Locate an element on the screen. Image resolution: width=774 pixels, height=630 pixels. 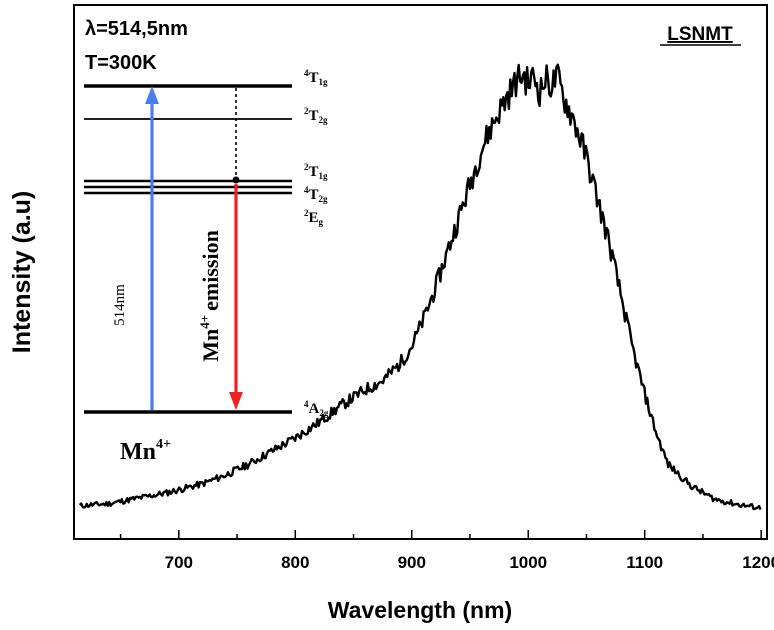
x-axis-label: Wavelength (nm) is located at coordinates (420, 610).